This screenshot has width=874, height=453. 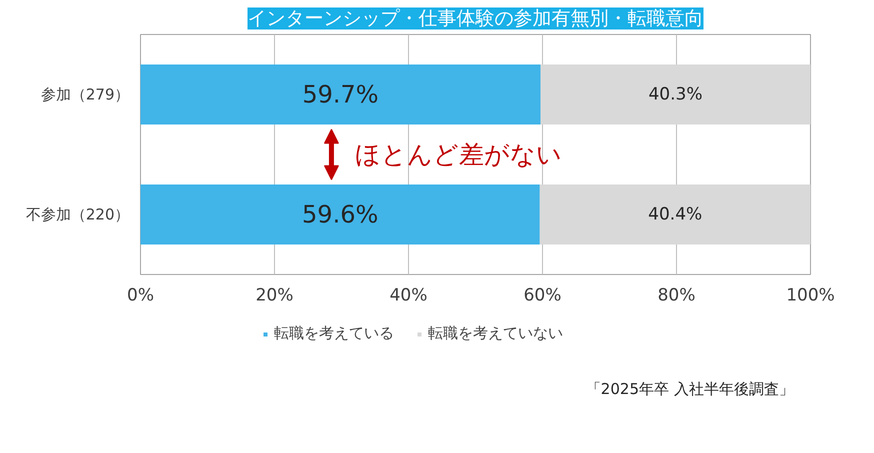 What do you see at coordinates (140, 296) in the screenshot?
I see `x-tick-label: 0%` at bounding box center [140, 296].